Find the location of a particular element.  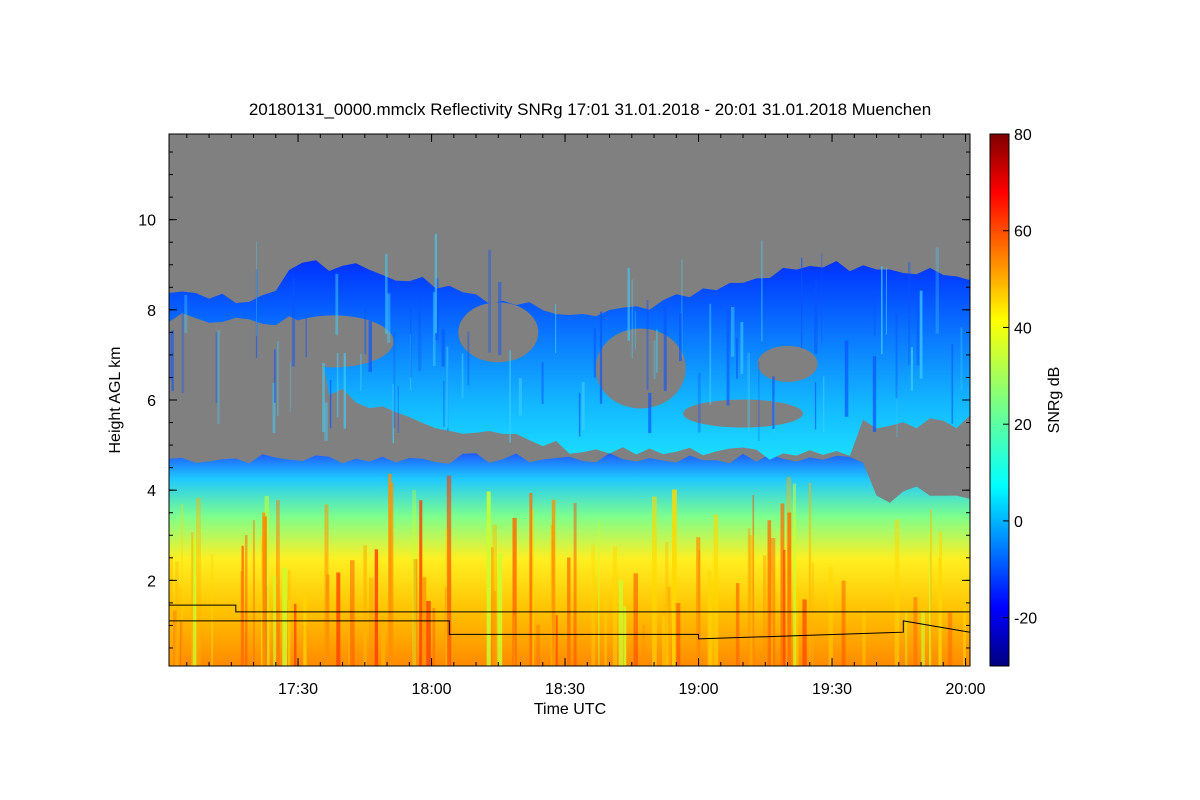

cloud-gap is located at coordinates (640, 368).